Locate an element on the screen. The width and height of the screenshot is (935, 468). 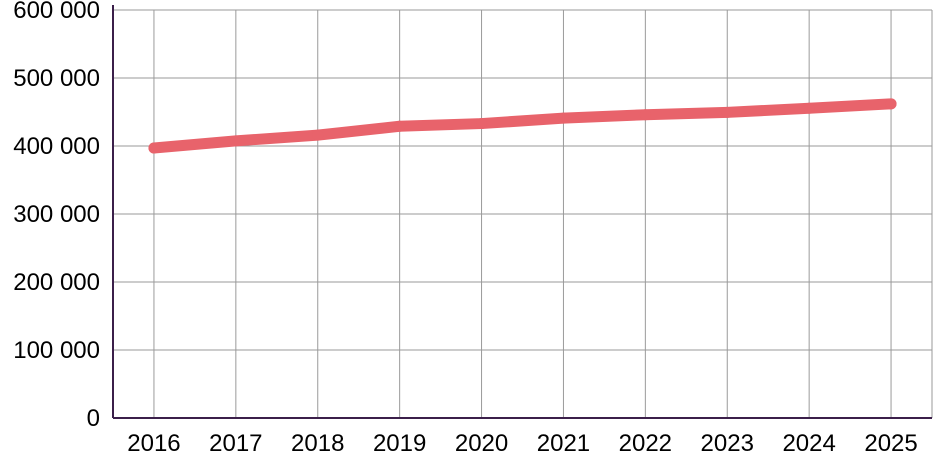
x-tick-label: 2016 is located at coordinates (153, 443).